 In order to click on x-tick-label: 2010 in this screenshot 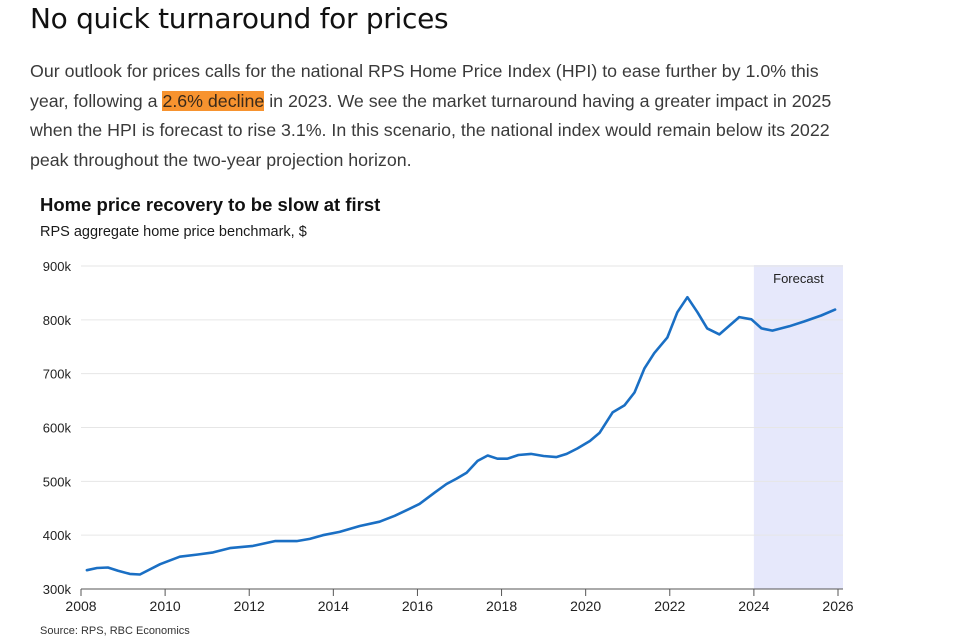, I will do `click(165, 606)`.